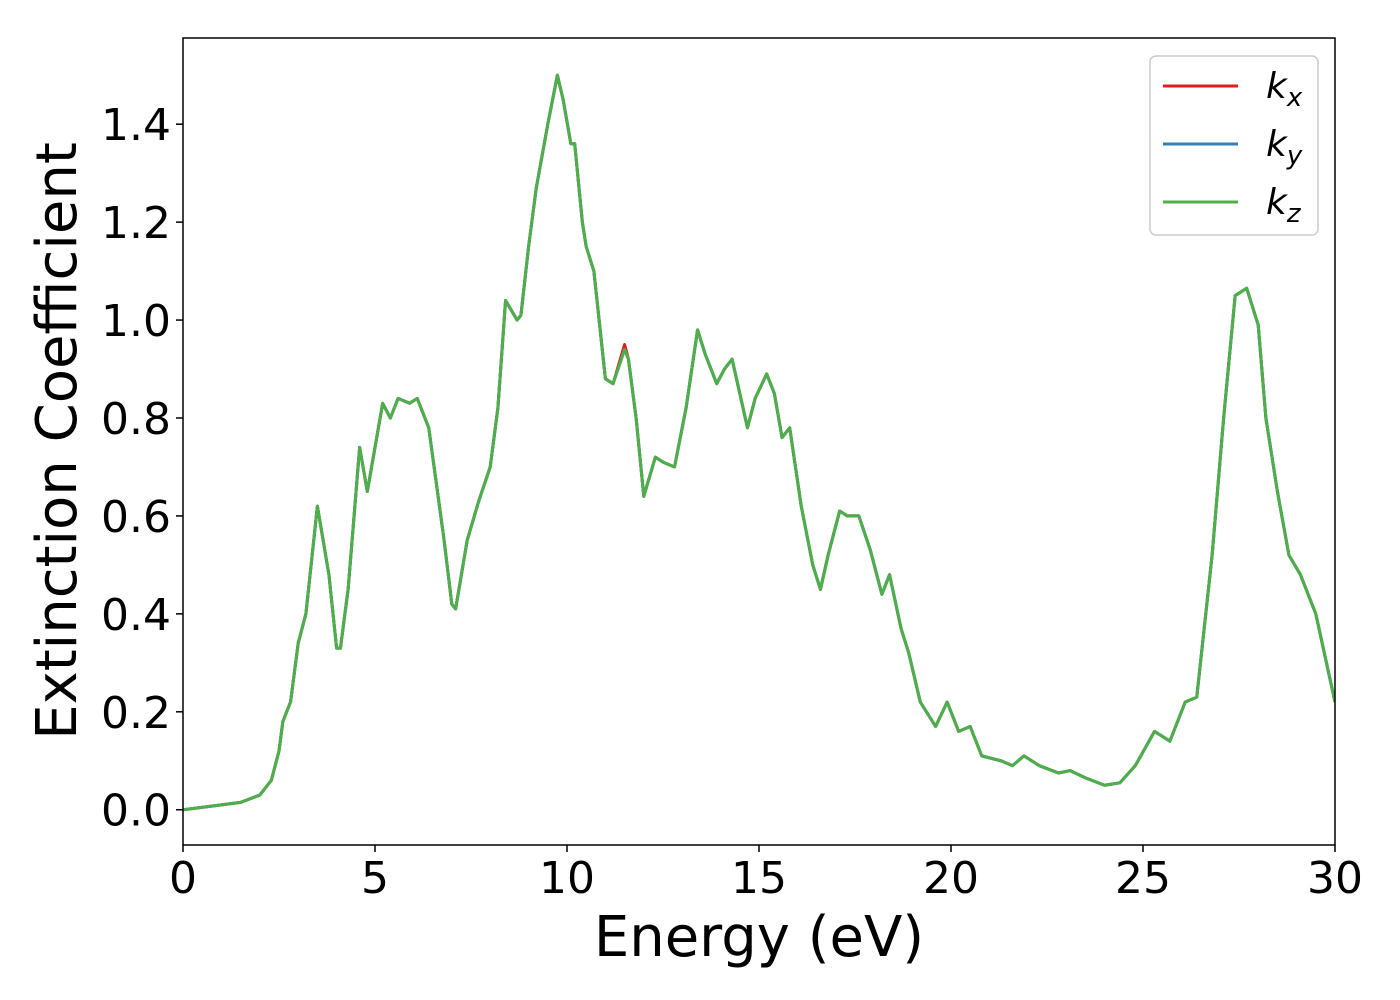 The image size is (1400, 1000). Describe the element at coordinates (136, 321) in the screenshot. I see `y-tick-label: 1.0` at that location.